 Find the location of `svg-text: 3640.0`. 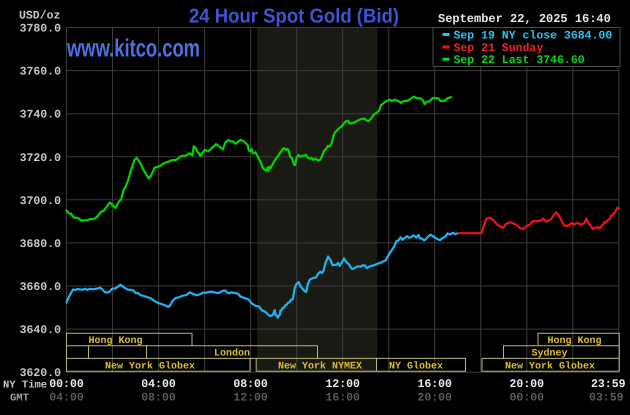

svg-text: 3640.0 is located at coordinates (41, 330).